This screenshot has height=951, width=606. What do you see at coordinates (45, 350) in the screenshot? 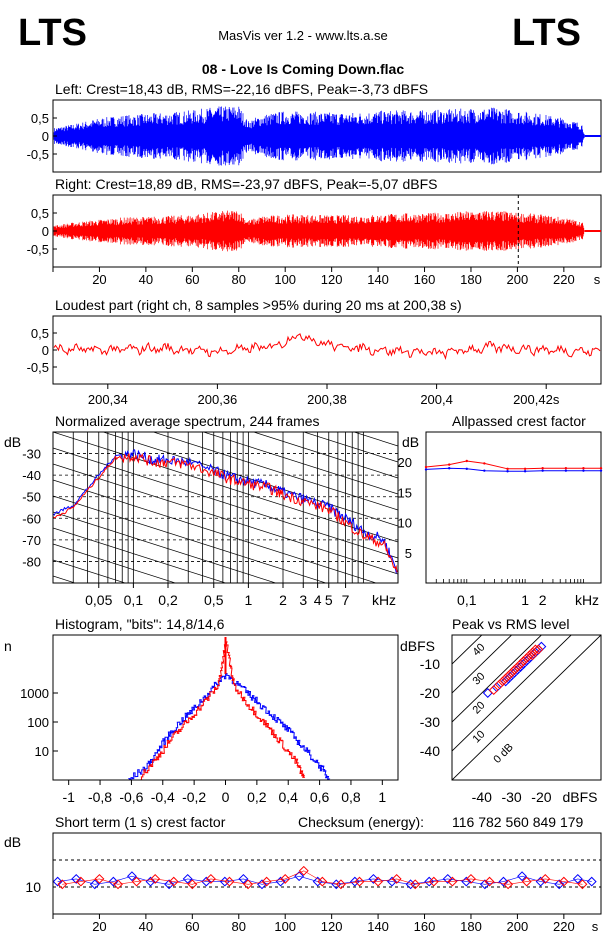
I see `loudest-part-ytick-label: 0` at bounding box center [45, 350].